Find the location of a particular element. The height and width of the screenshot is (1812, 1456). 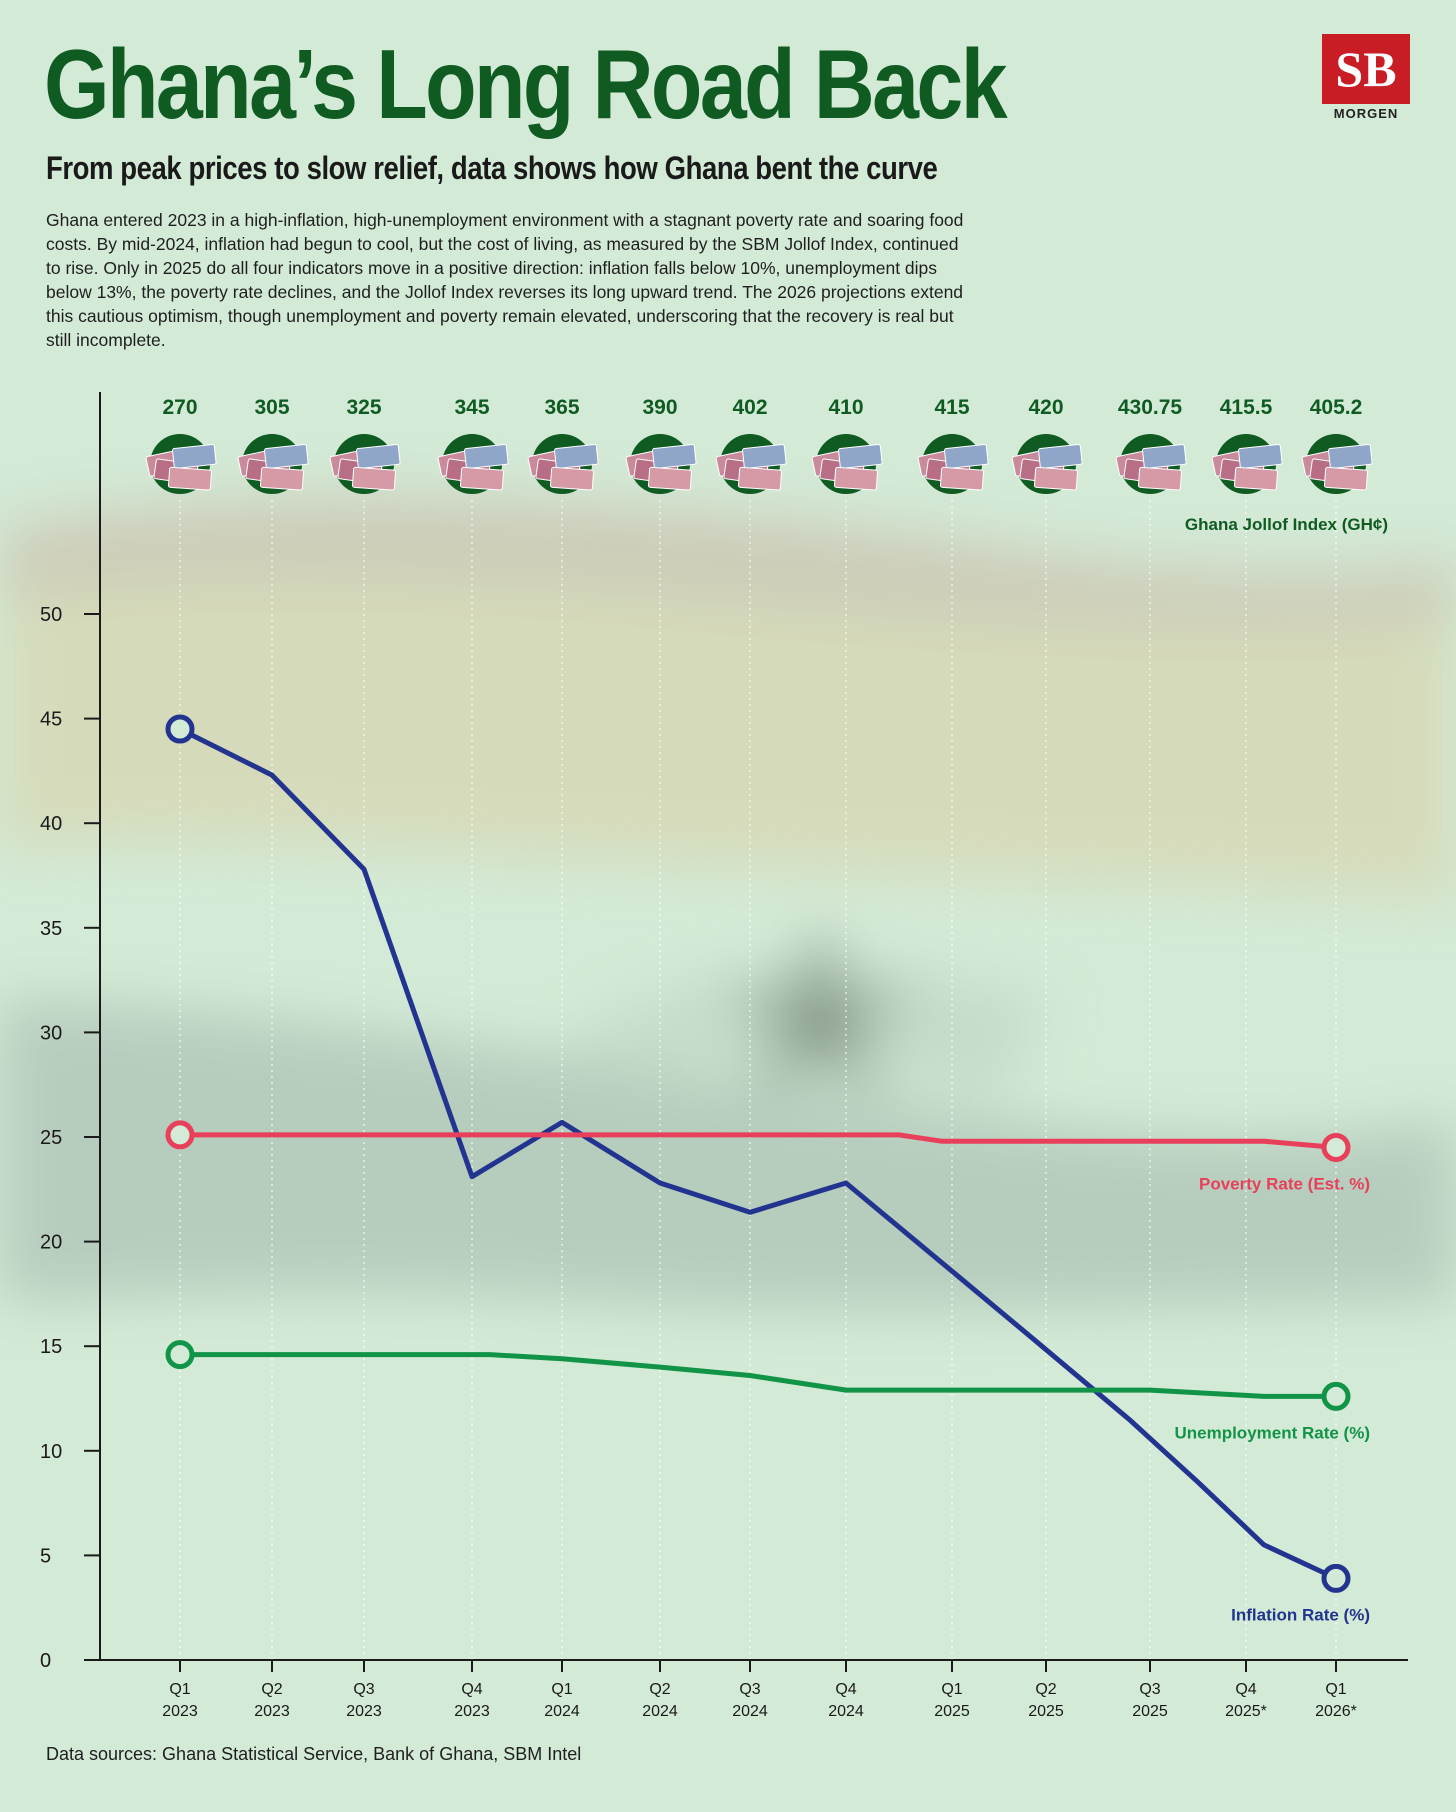

x-tick-quarter-2: Q3 is located at coordinates (363, 1689).